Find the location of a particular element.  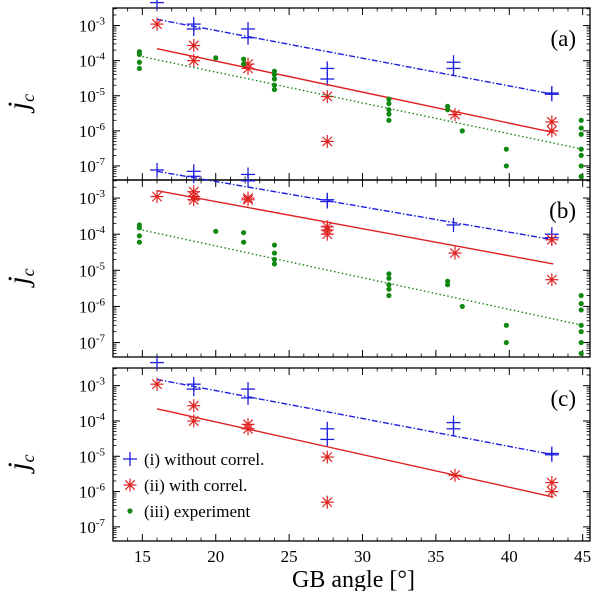

legend-label: (i) without correl. is located at coordinates (204, 459).